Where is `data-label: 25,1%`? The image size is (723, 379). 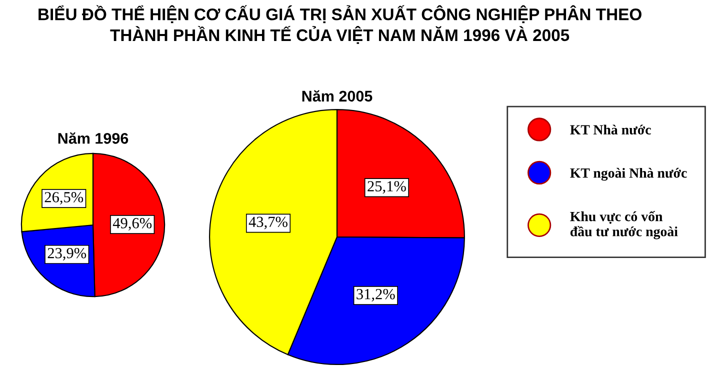
data-label: 25,1% is located at coordinates (387, 187).